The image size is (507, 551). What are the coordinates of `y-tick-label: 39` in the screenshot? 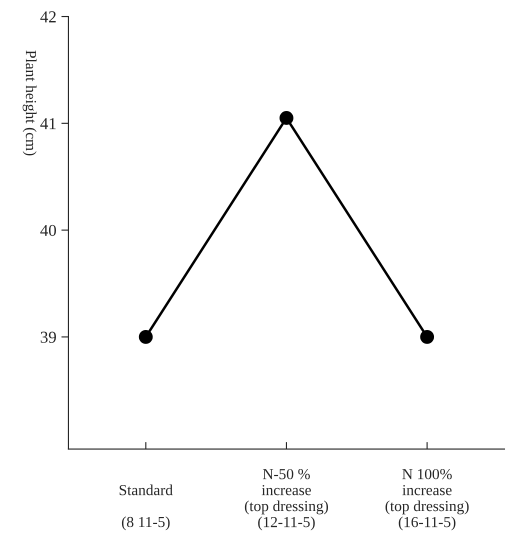 It's located at (48, 337).